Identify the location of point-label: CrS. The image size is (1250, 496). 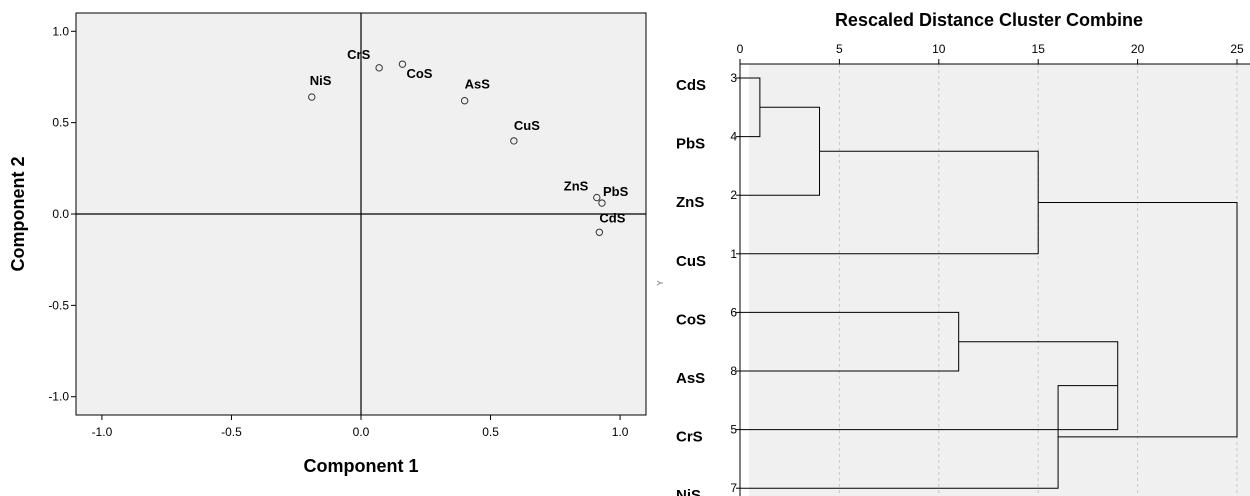
(358, 54).